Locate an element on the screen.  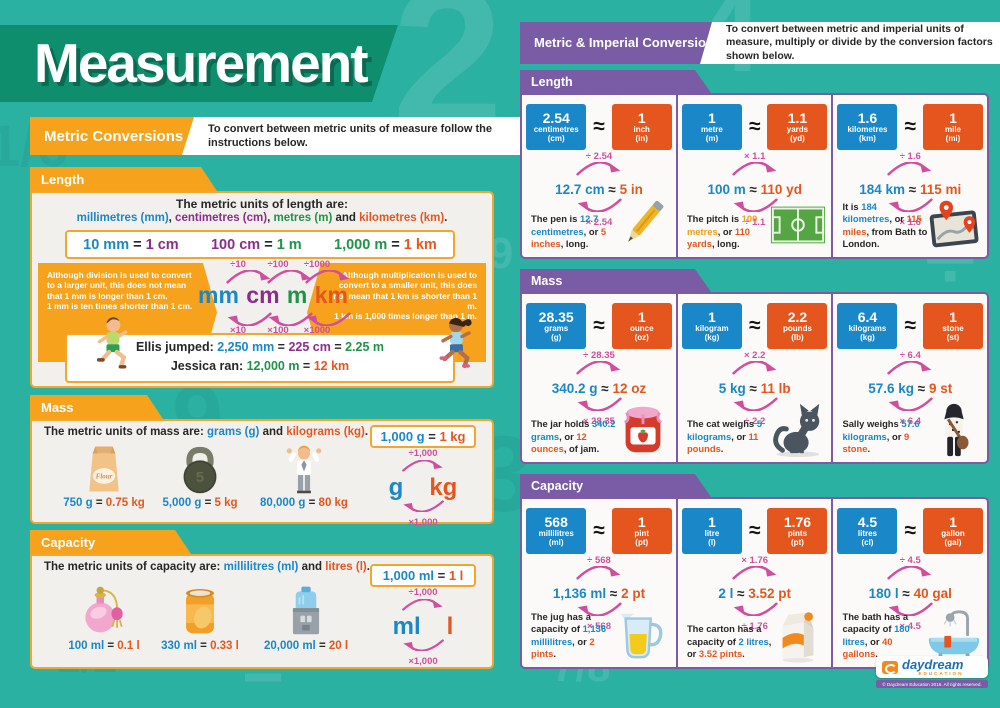
metric-unit-box: 6.4 kilograms (kg) is located at coordinates (867, 326).